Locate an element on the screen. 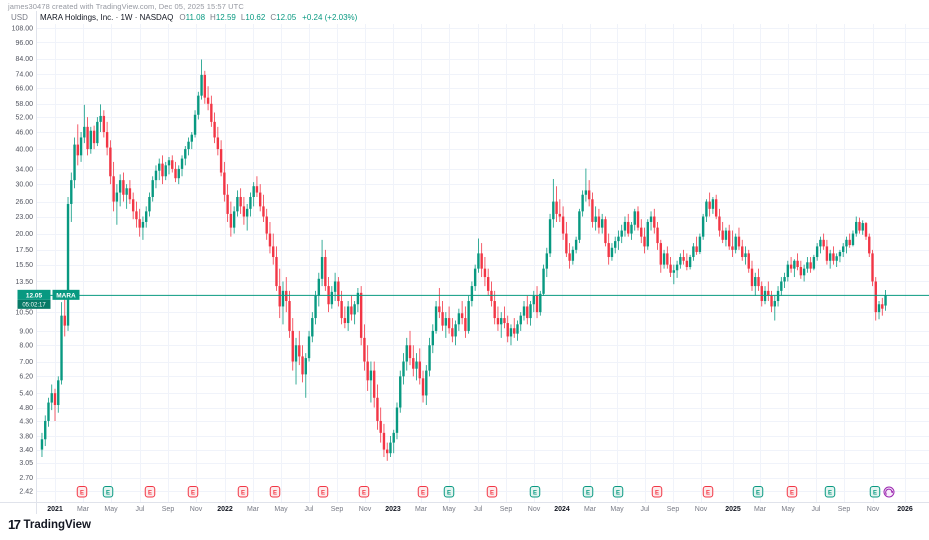  tradingview-logo: 17 TradingView is located at coordinates (49, 524).